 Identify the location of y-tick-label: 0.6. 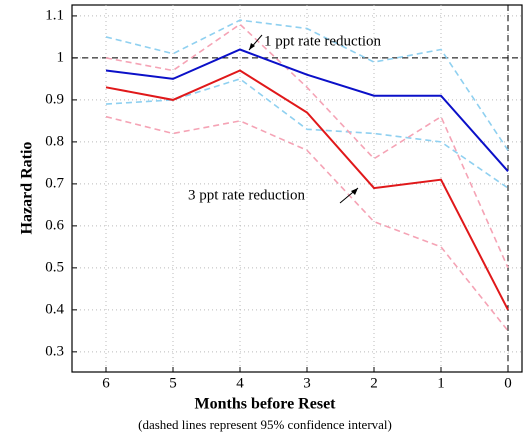
(54, 225).